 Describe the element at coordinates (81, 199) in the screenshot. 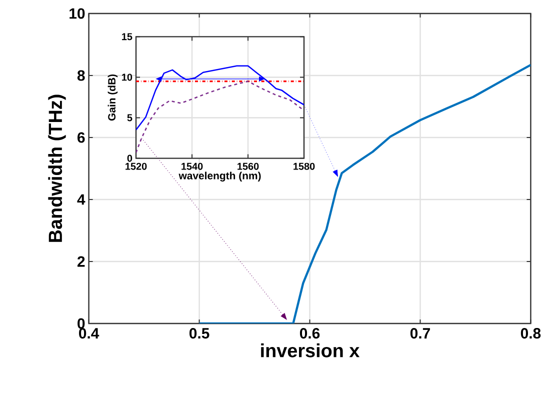

I see `y-tick-label: 4` at that location.